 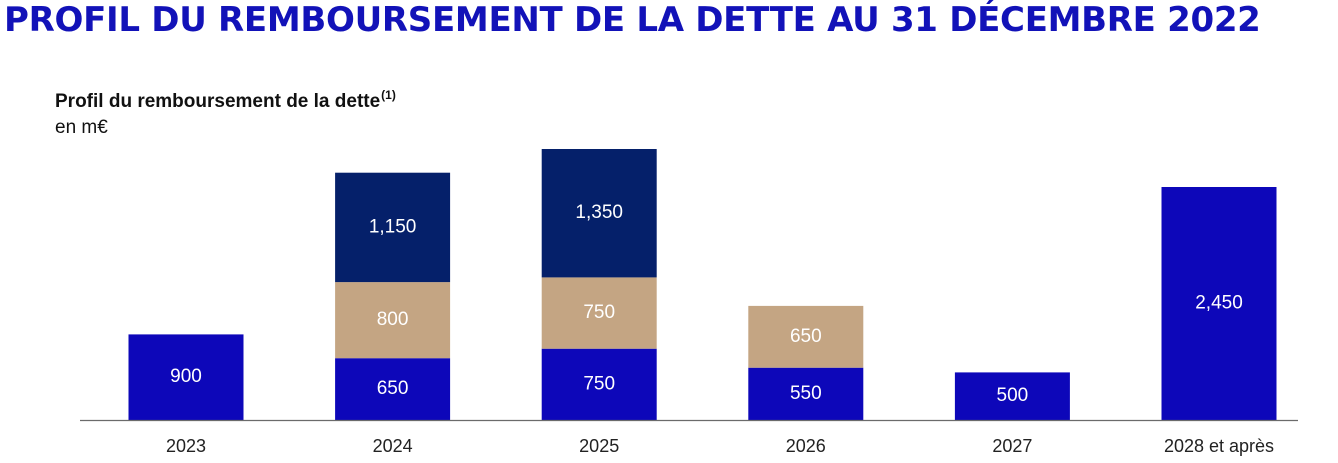 I want to click on data-label-series-2-3: 650, so click(x=806, y=336).